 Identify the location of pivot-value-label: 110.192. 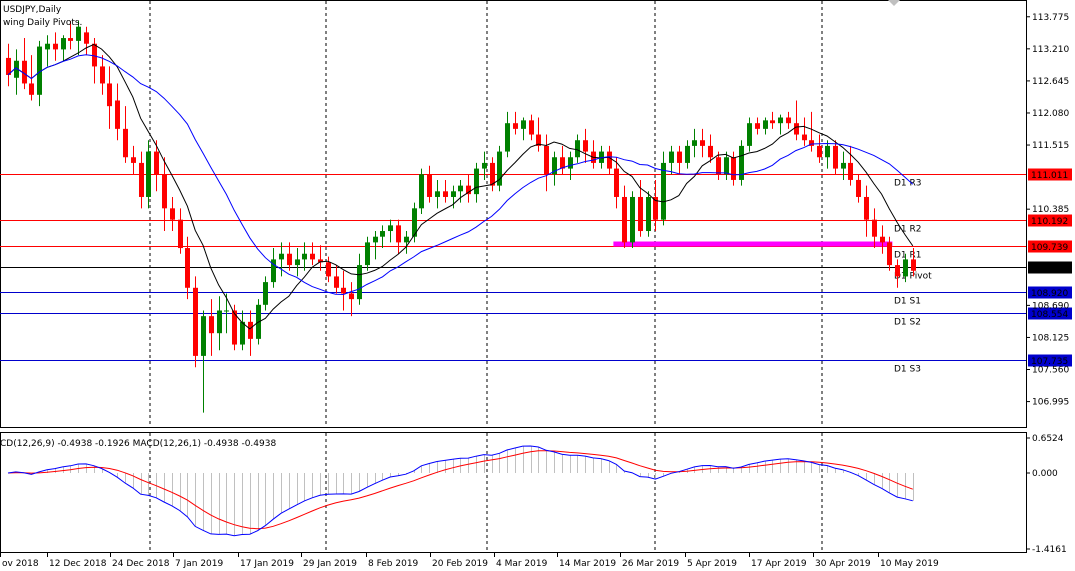
(1049, 222).